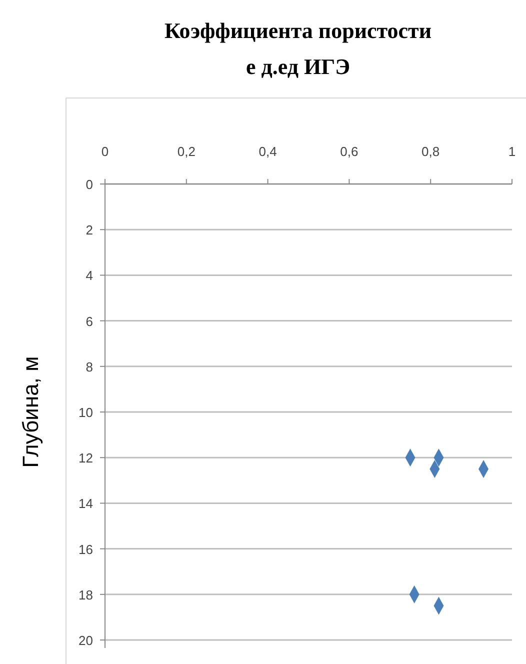 Image resolution: width=526 pixels, height=664 pixels. What do you see at coordinates (298, 48) in the screenshot?
I see `chart-title: Коэффициента пористости е д.ед ИГЭ` at bounding box center [298, 48].